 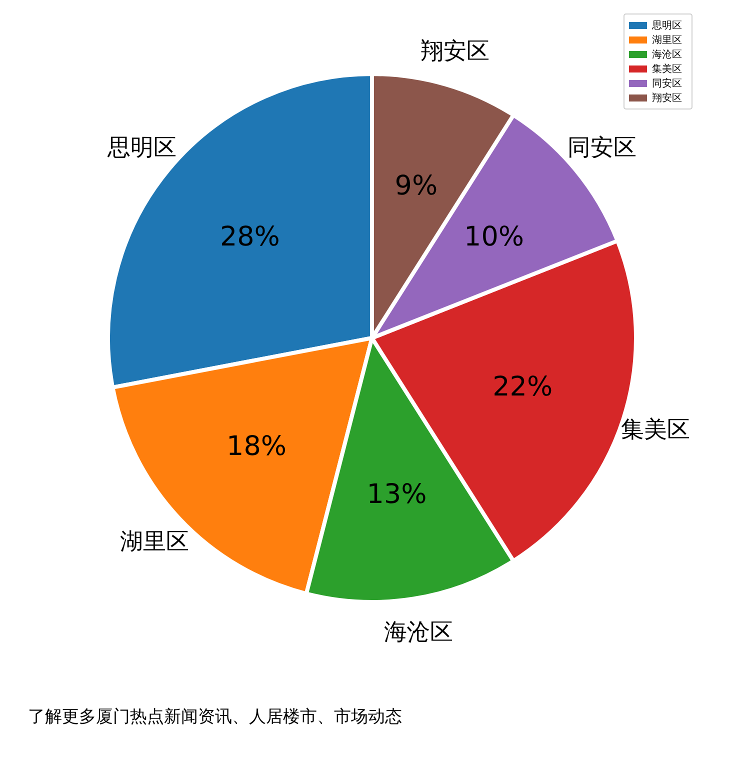 I want to click on data-label: 9%, so click(x=416, y=186).